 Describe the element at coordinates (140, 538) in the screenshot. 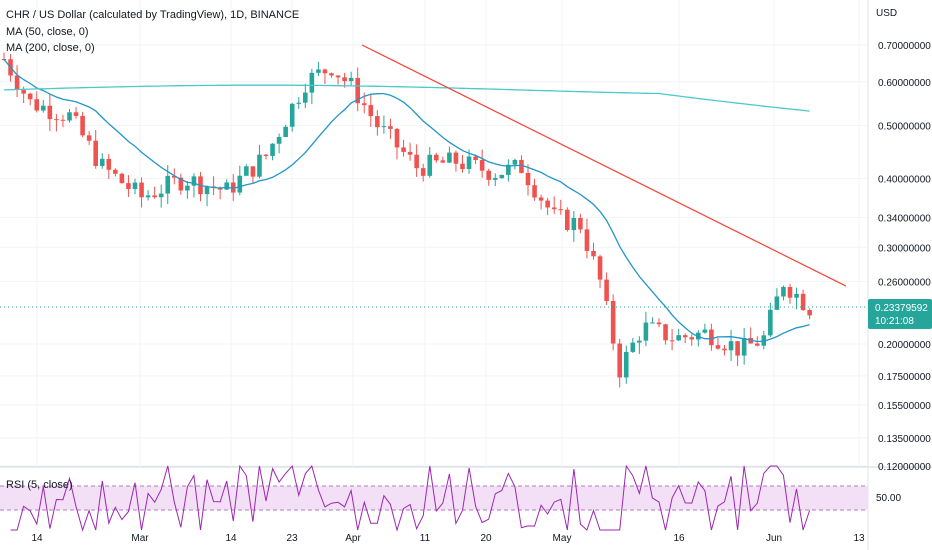

I see `x-tick-label: Mar` at that location.